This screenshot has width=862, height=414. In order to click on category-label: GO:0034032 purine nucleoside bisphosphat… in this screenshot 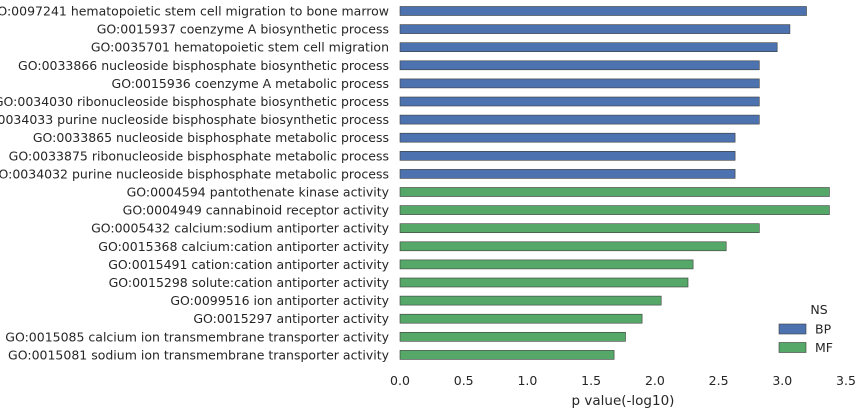, I will do `click(194, 173)`.